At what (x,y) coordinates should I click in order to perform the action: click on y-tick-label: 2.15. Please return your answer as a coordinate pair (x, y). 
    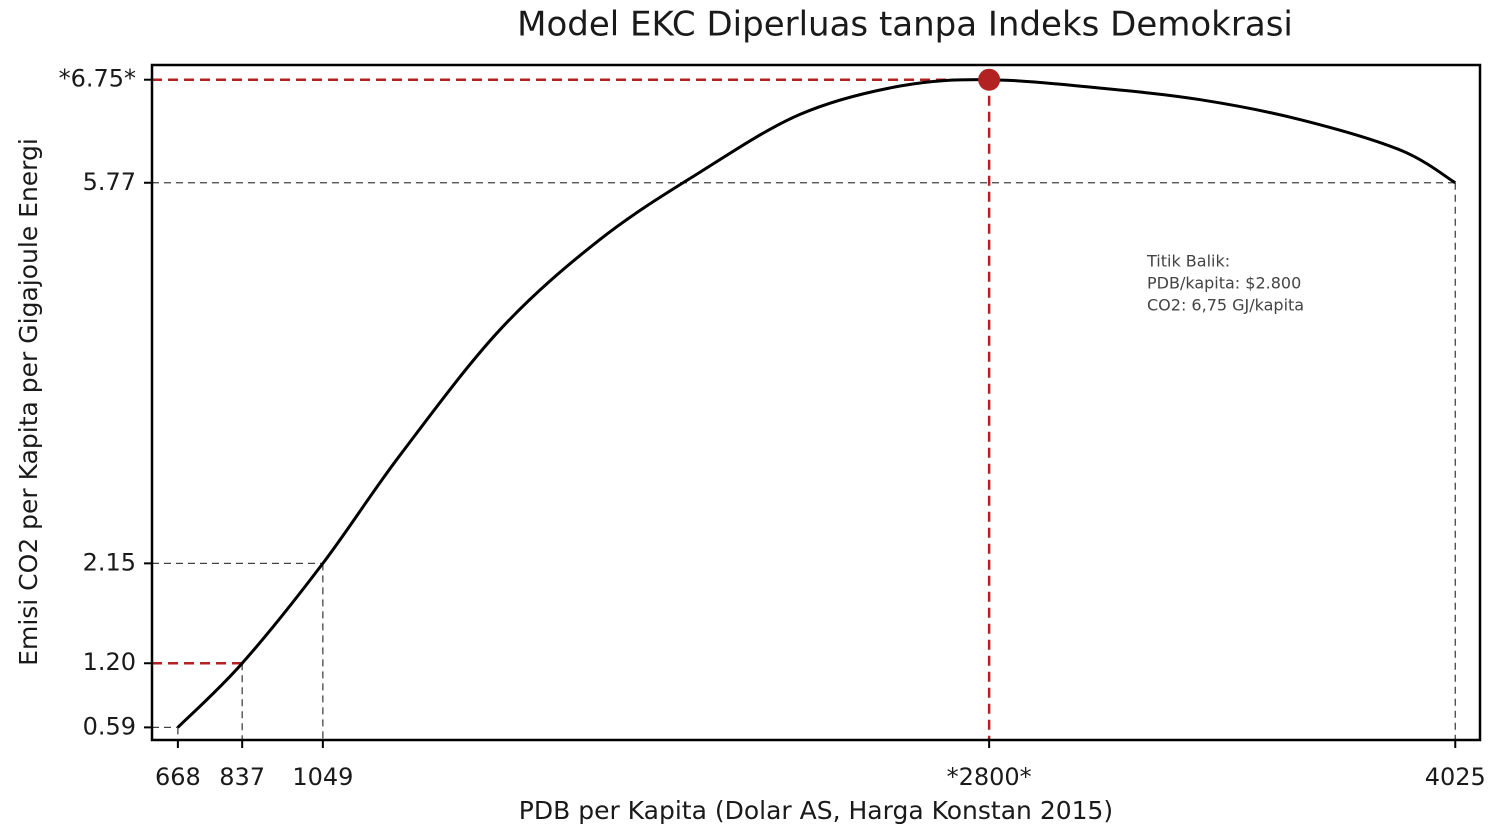
    Looking at the image, I should click on (109, 562).